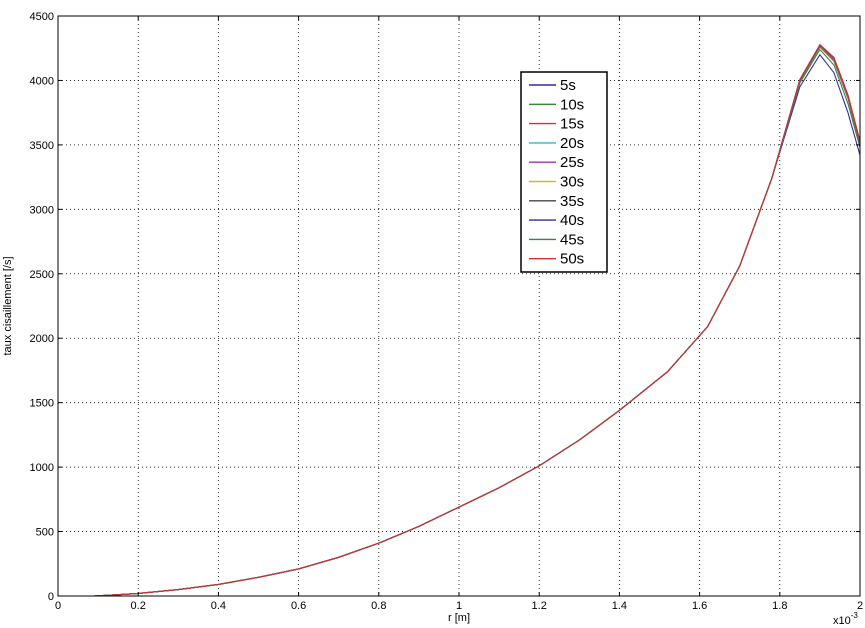  I want to click on y-tick-label: 1000, so click(42, 468).